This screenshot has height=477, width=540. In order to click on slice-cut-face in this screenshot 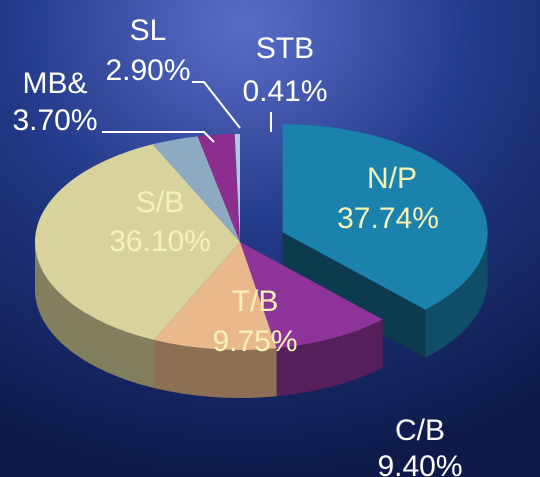, I will do `click(354, 295)`.